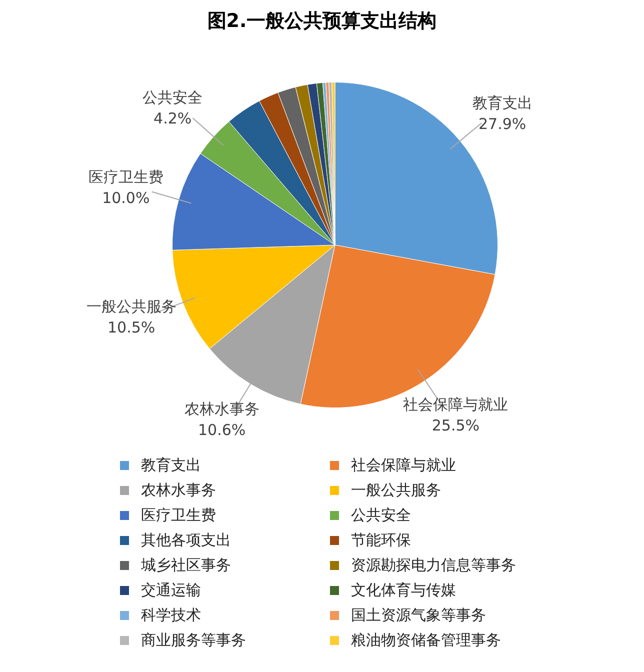  Describe the element at coordinates (178, 490) in the screenshot. I see `legend-label: 农林水事务` at that location.